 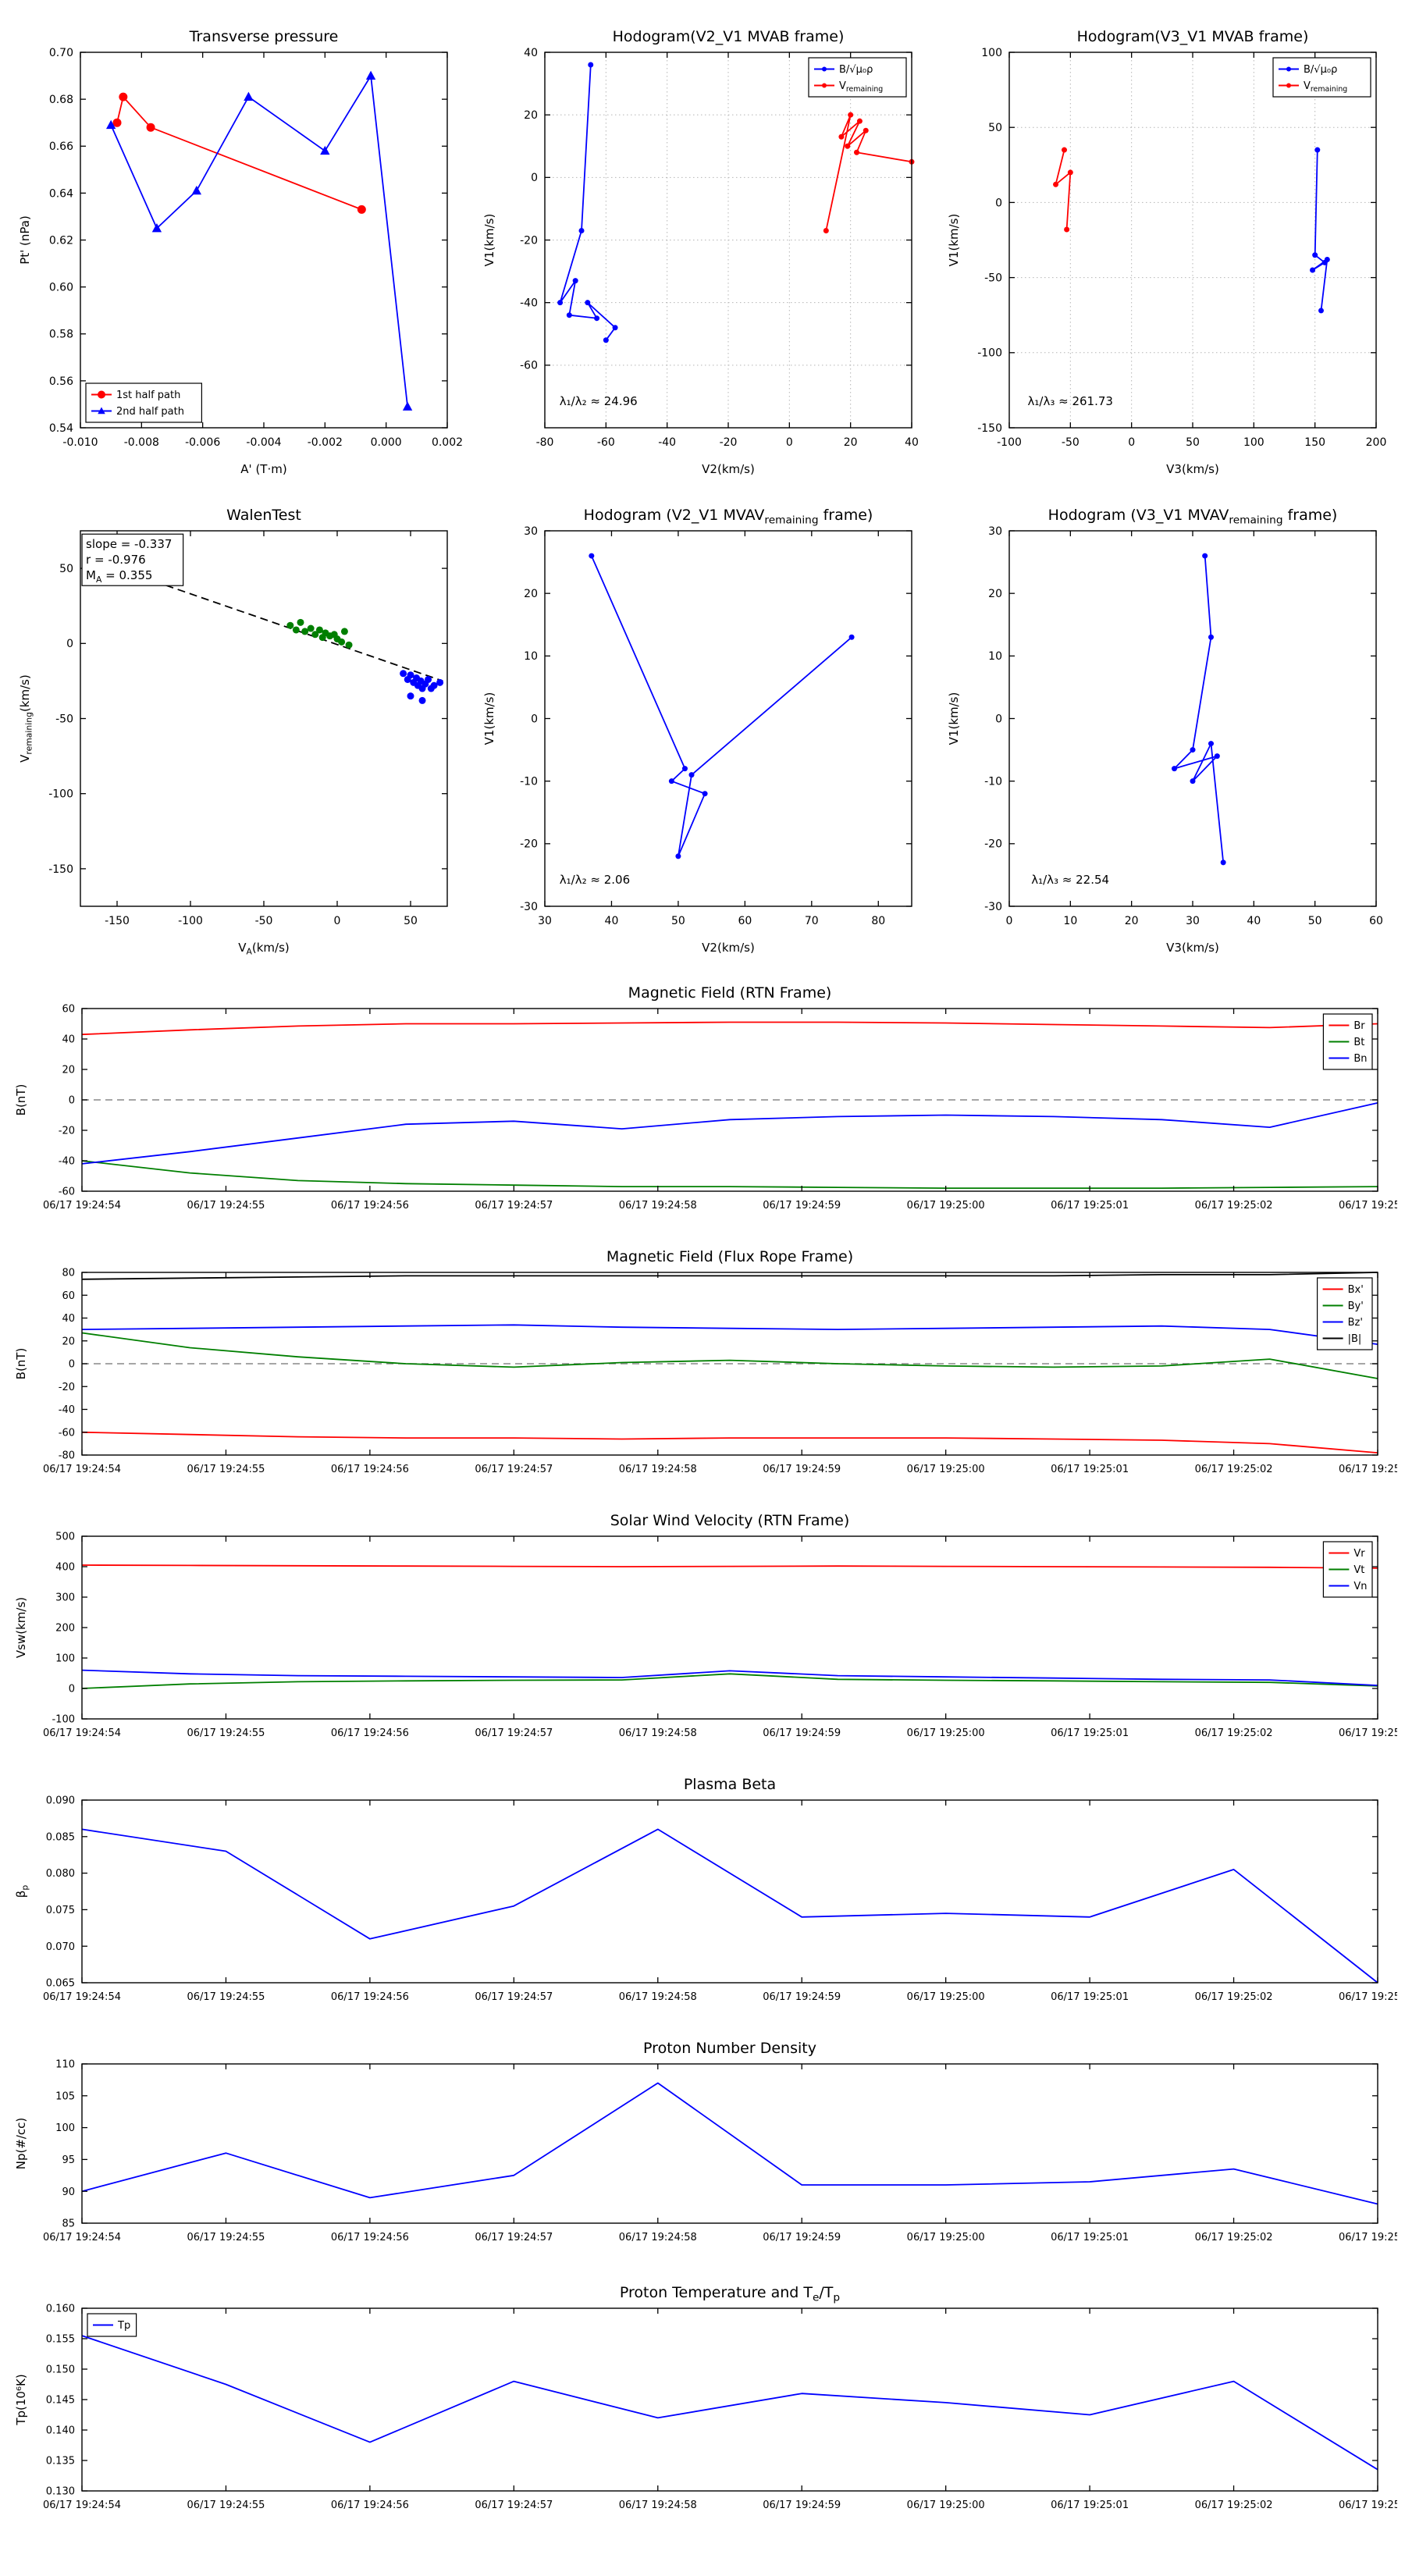 What do you see at coordinates (60, 1837) in the screenshot?
I see `svg-text: 0.085` at bounding box center [60, 1837].